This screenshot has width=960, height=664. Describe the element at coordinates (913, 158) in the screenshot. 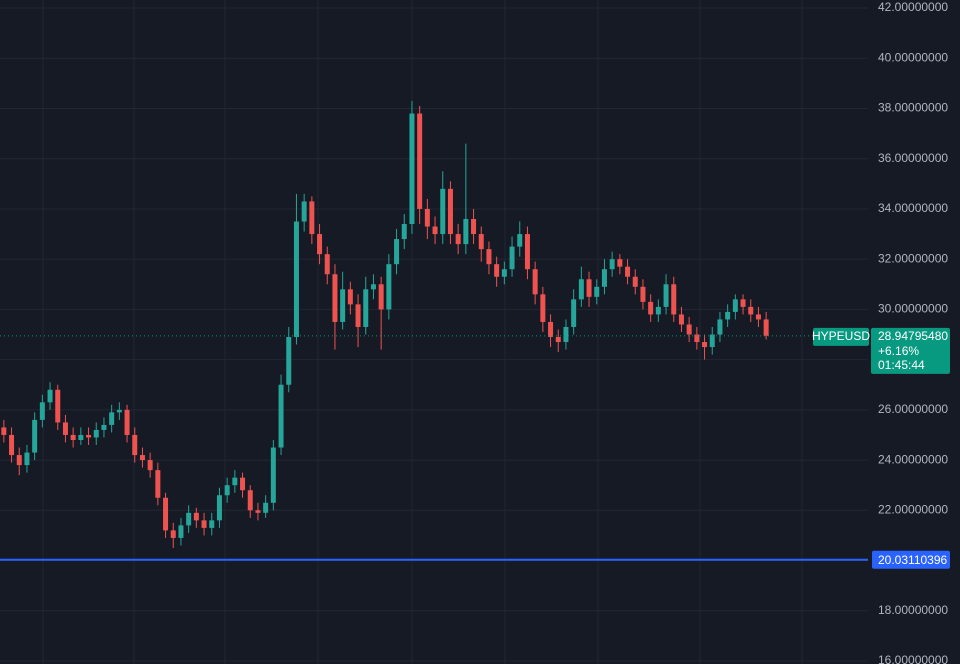

I see `y-tick-label: 36.00000000` at that location.